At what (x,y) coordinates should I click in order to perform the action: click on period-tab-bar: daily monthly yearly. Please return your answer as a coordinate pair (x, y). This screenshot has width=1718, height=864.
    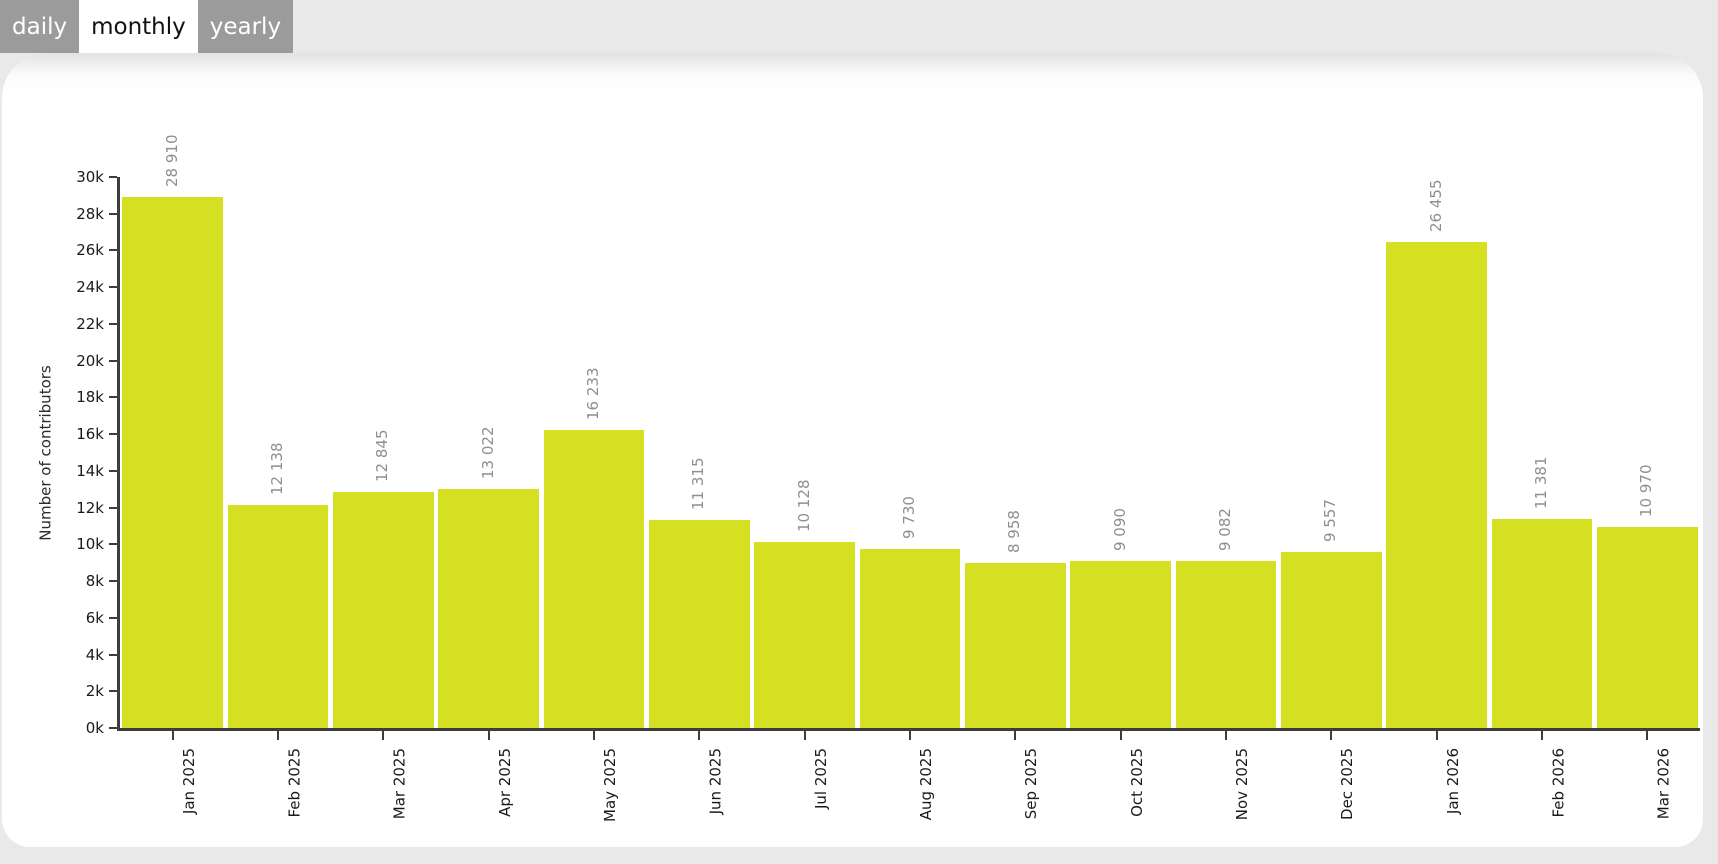
    Looking at the image, I should click on (147, 26).